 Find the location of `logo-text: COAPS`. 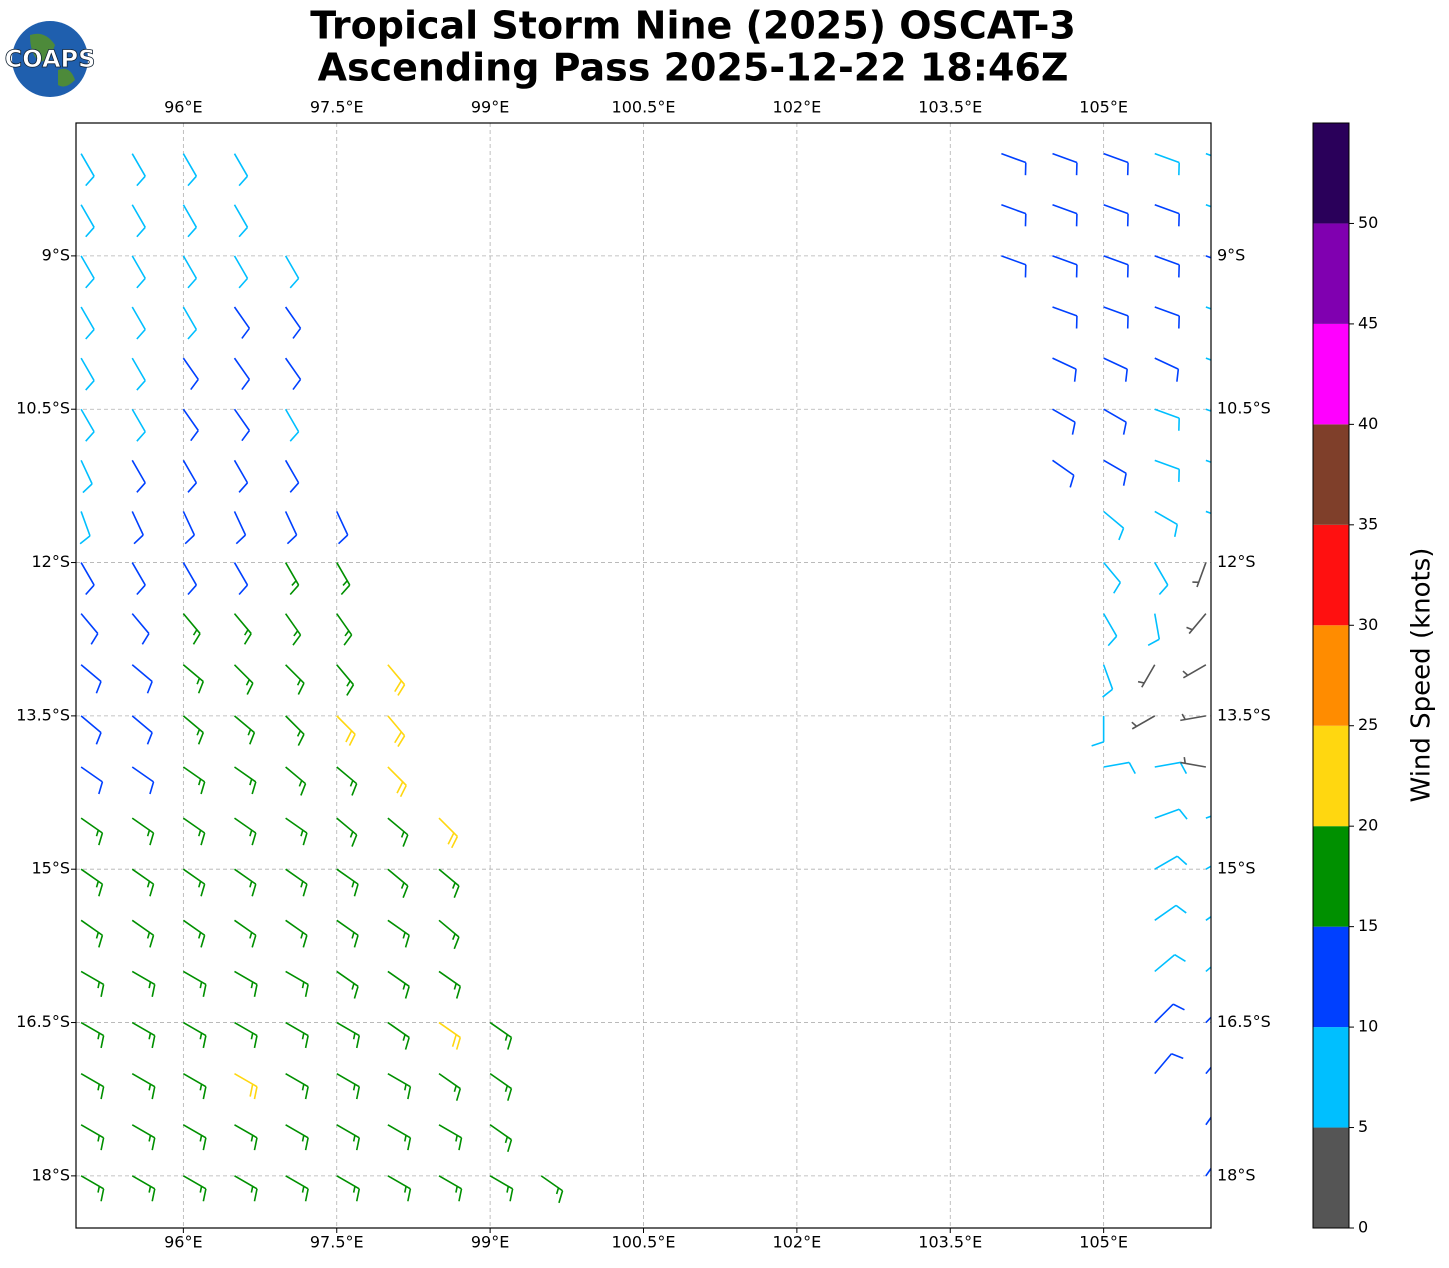

logo-text: COAPS is located at coordinates (50, 59).